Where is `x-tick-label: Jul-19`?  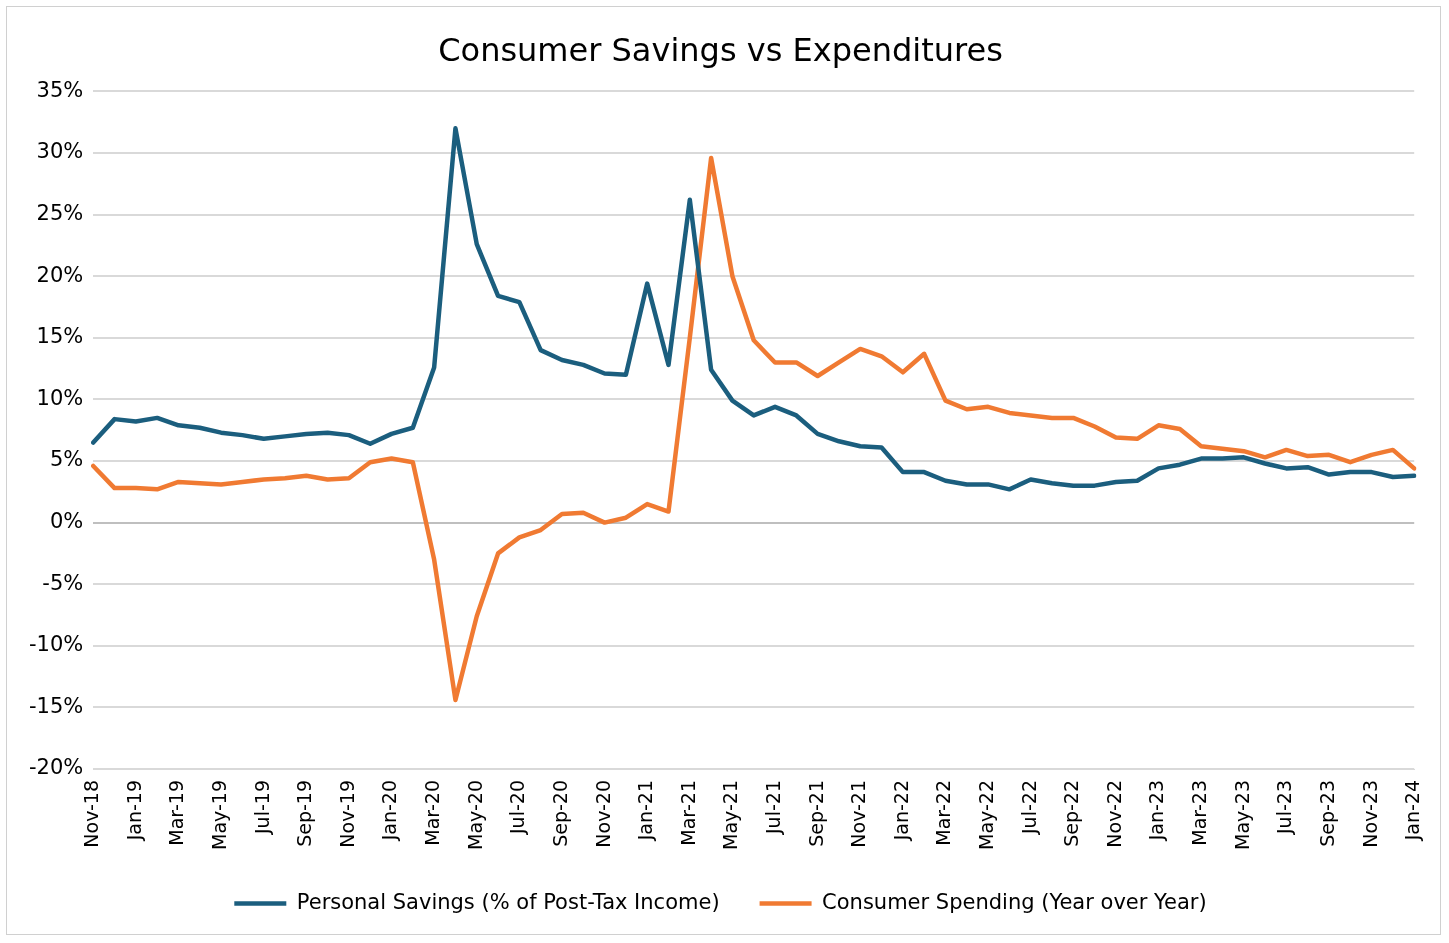
x-tick-label: Jul-19 is located at coordinates (261, 807).